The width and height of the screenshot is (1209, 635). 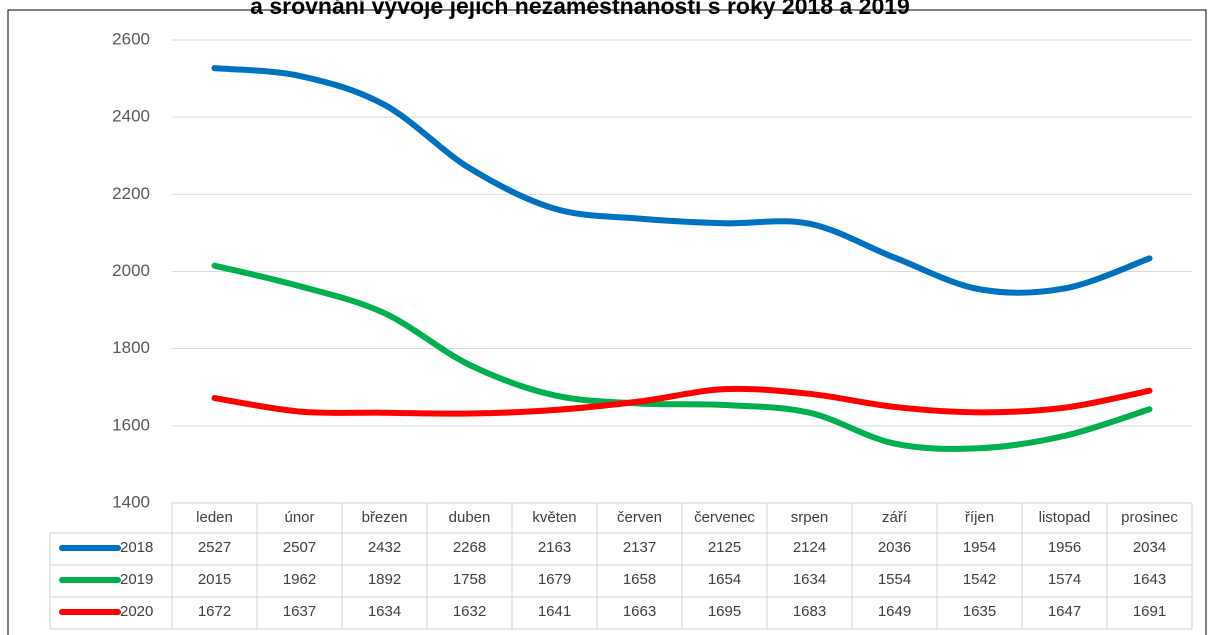 What do you see at coordinates (131, 38) in the screenshot?
I see `y-tick-label: 2600` at bounding box center [131, 38].